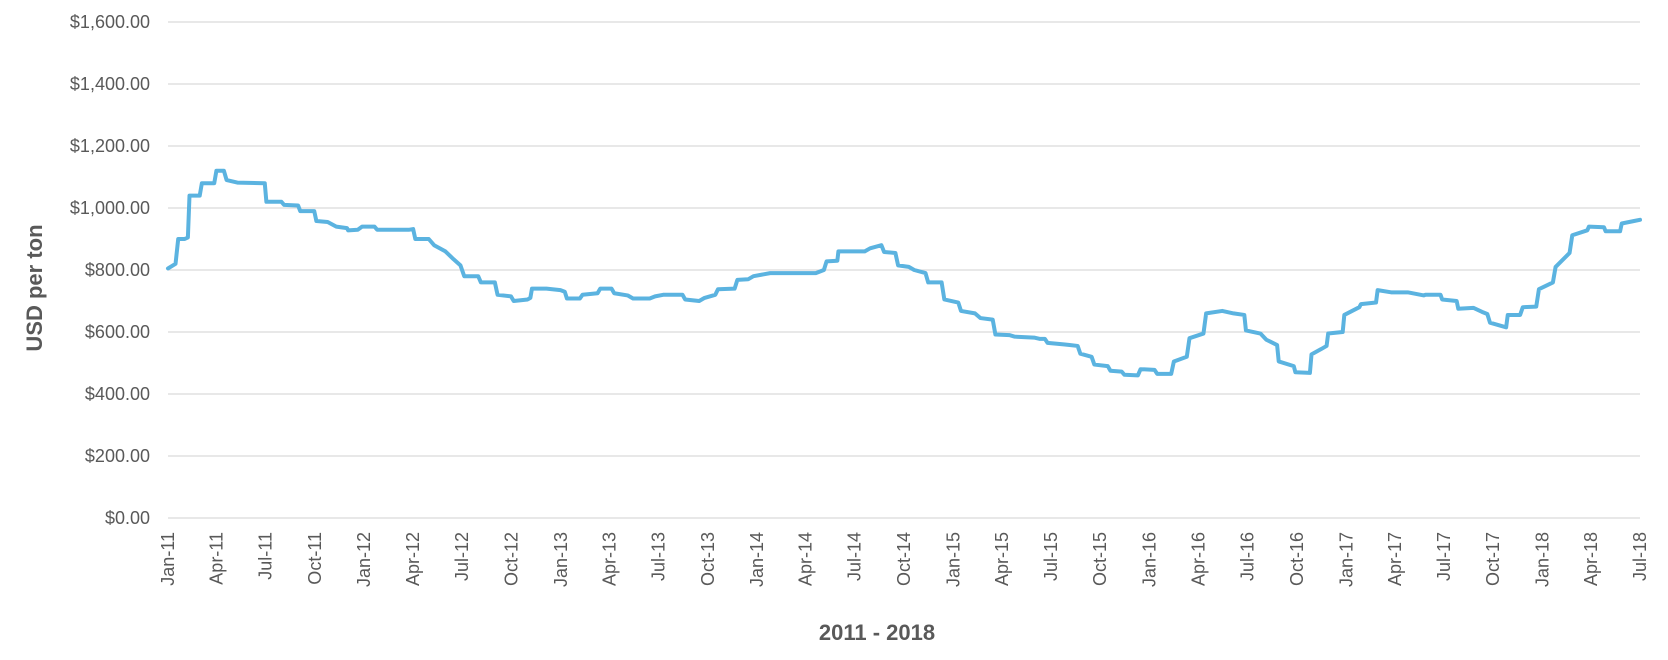 The height and width of the screenshot is (660, 1668). I want to click on x-tick-label: Jul-18, so click(1640, 556).